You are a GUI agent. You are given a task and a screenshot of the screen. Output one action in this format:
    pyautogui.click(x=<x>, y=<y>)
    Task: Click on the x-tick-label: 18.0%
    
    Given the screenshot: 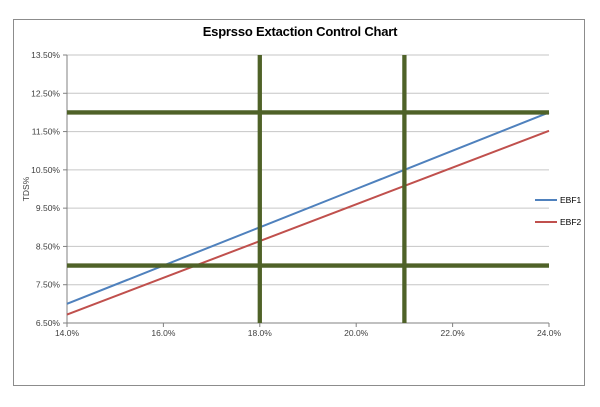 What is the action you would take?
    pyautogui.click(x=260, y=333)
    